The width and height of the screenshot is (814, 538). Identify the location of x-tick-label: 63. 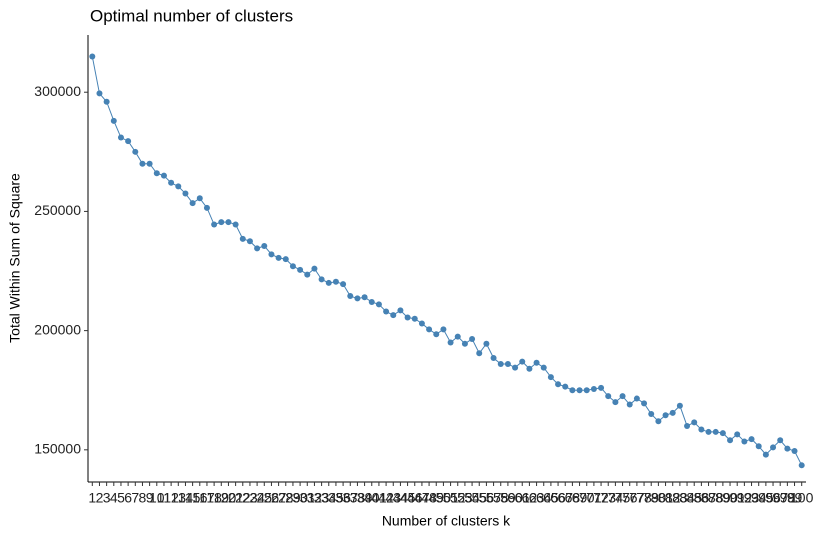
(537, 498).